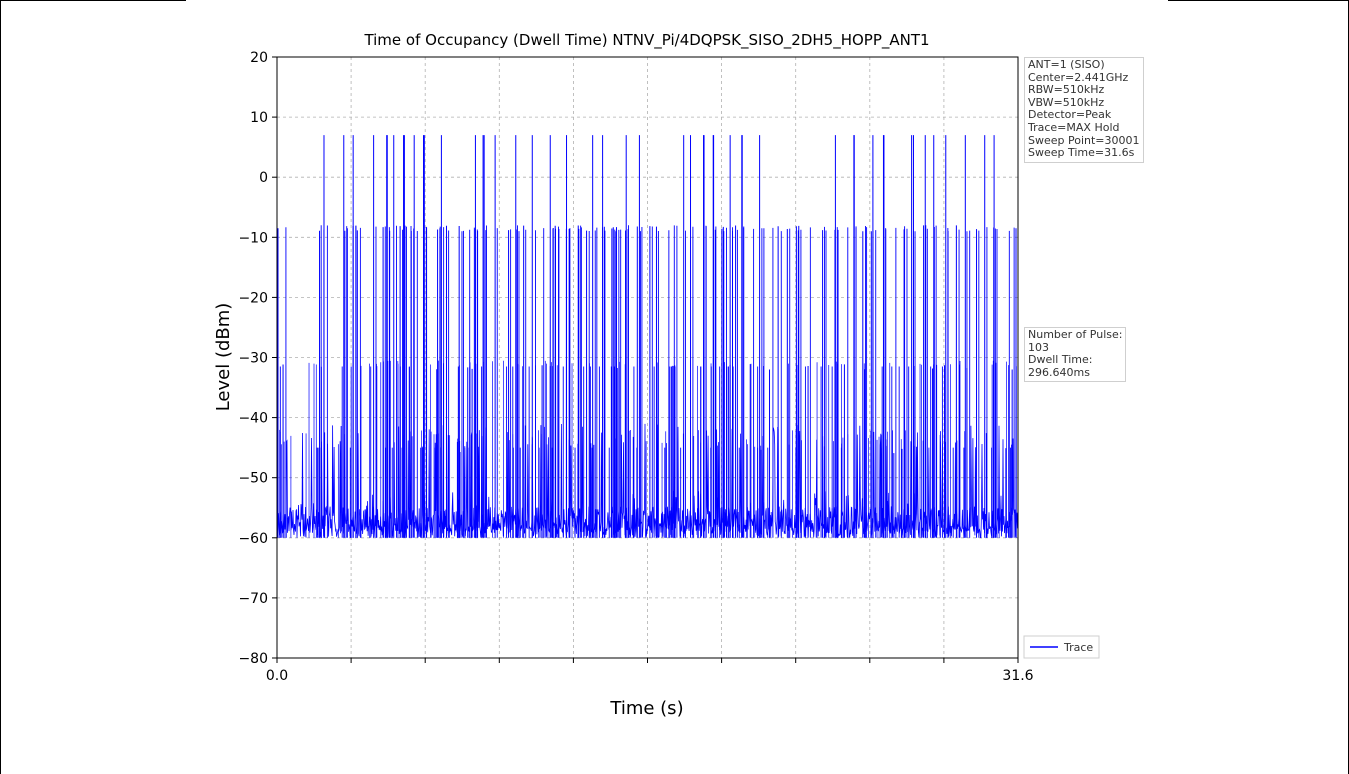 The image size is (1349, 774). What do you see at coordinates (259, 58) in the screenshot?
I see `y-tick-label: 20` at bounding box center [259, 58].